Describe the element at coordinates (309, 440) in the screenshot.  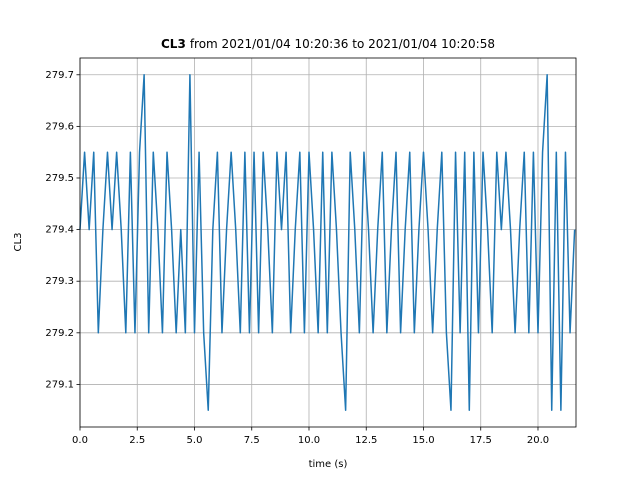
I see `x-tick-label: 10.0` at that location.